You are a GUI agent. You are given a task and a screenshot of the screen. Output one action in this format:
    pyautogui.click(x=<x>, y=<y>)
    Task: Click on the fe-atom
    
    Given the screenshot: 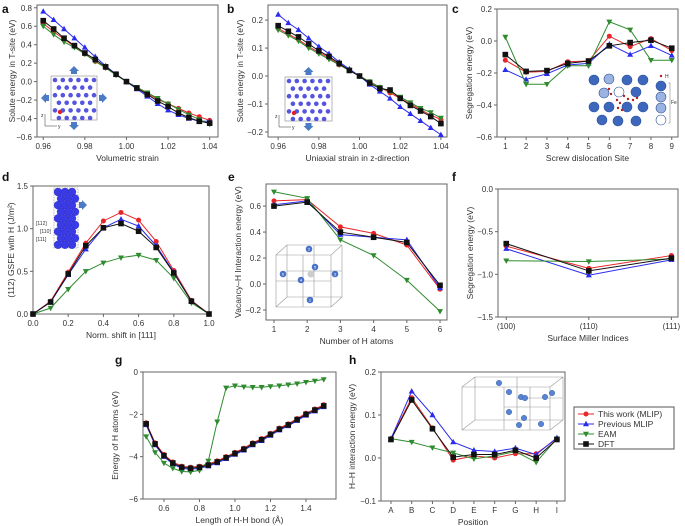 What is the action you would take?
    pyautogui.click(x=618, y=121)
    